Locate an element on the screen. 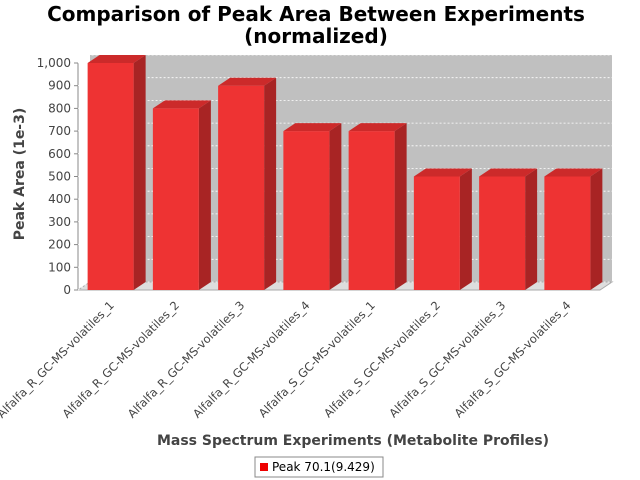  y-tick-label: 200 is located at coordinates (59, 245).